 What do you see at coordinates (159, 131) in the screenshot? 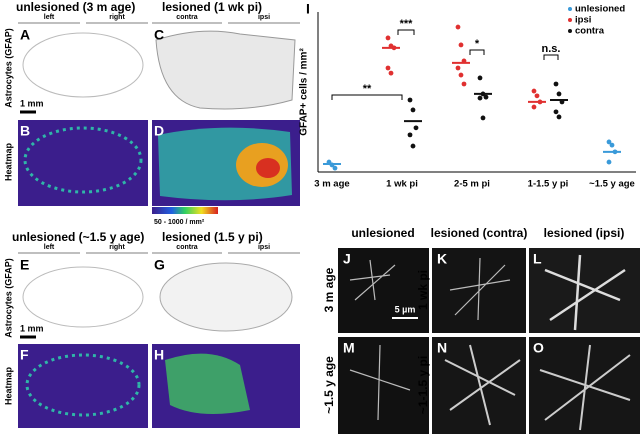
I see `panel-letter: D` at bounding box center [159, 131].